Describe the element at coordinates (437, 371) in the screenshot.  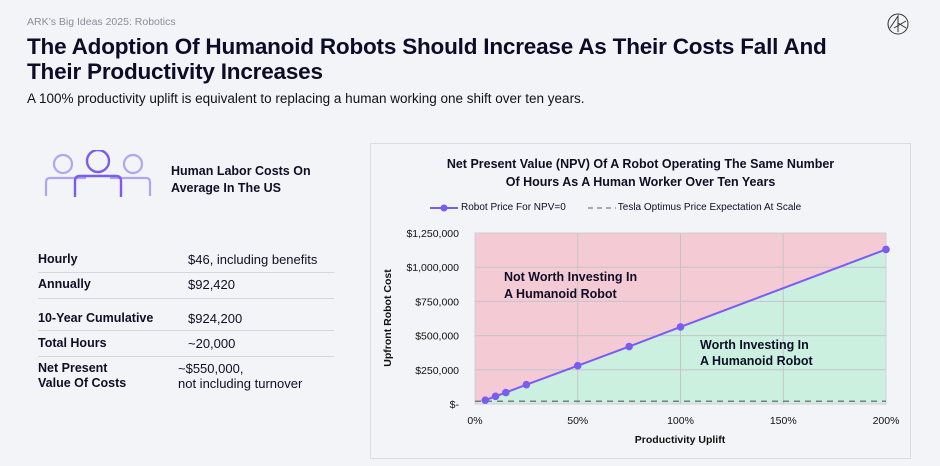
I see `y-tick-label: $250,000` at that location.